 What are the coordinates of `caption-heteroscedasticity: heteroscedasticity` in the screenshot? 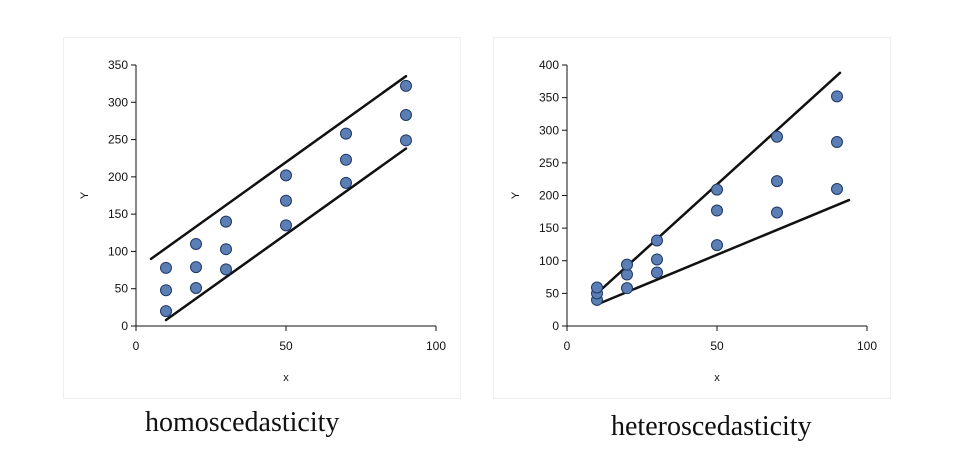 It's located at (711, 426).